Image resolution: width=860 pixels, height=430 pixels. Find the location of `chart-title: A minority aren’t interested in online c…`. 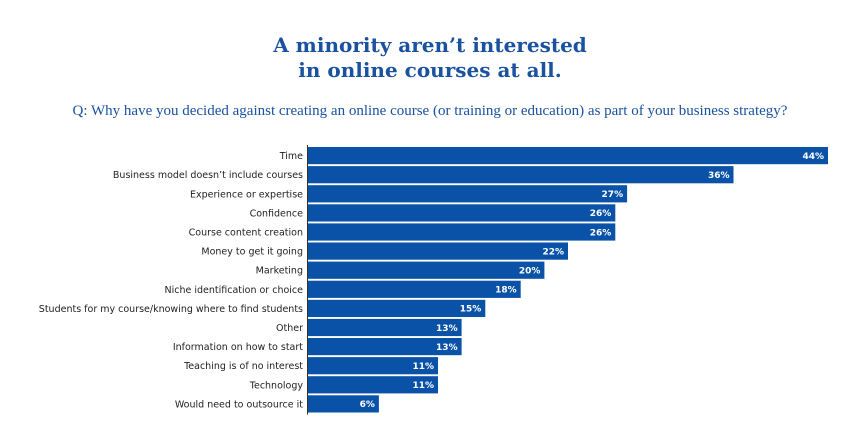

chart-title: A minority aren’t interested in online c… is located at coordinates (430, 58).